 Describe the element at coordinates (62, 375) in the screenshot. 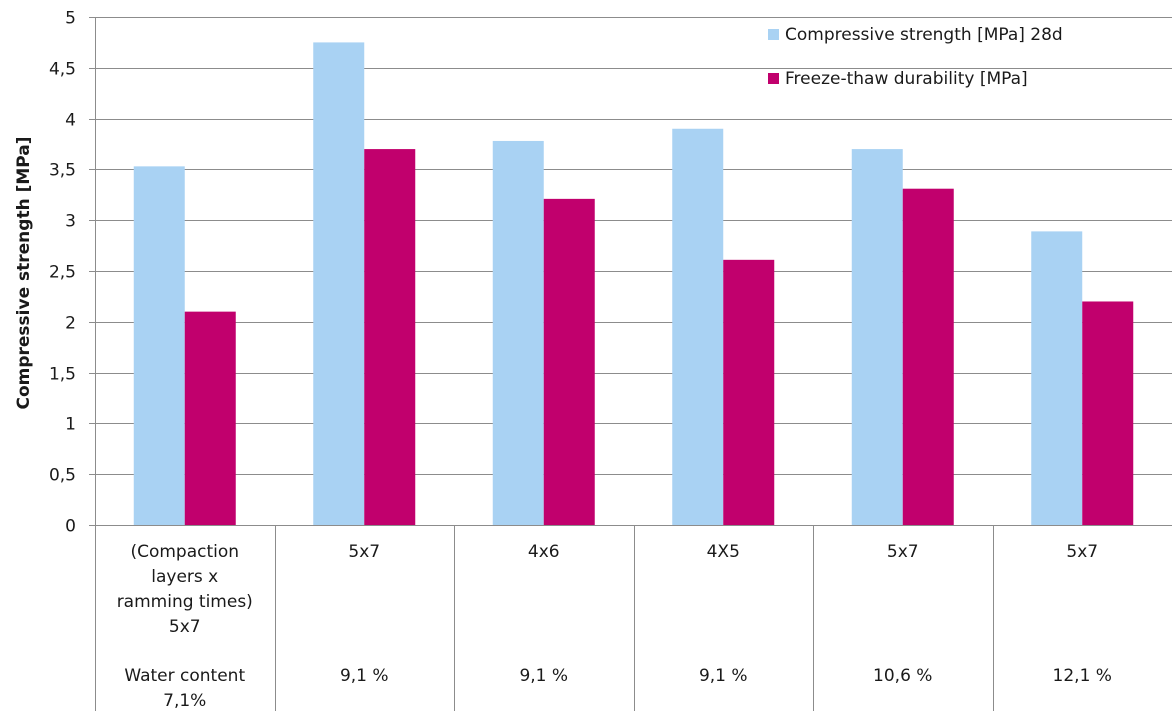

I see `y-tick-label: 1,5` at that location.